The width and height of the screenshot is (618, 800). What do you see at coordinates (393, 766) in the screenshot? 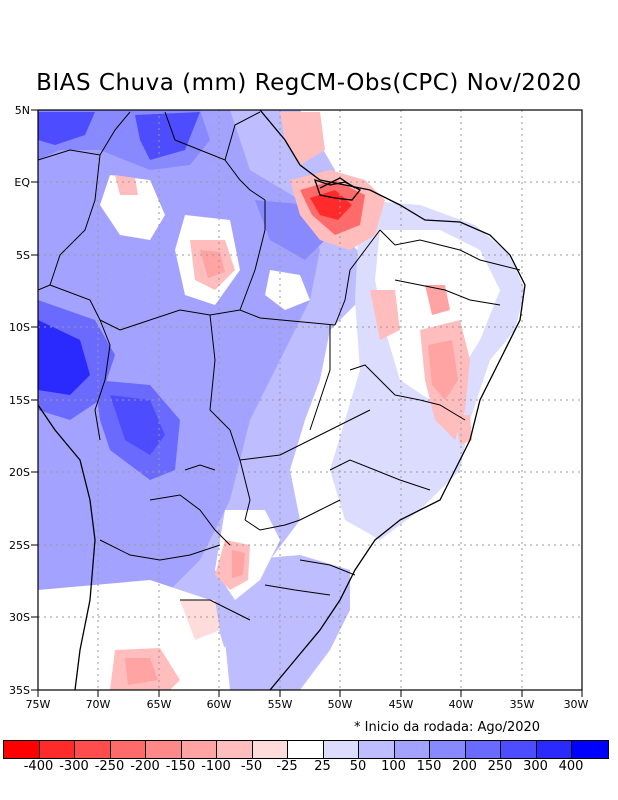
I see `legend-label: 100` at bounding box center [393, 766].